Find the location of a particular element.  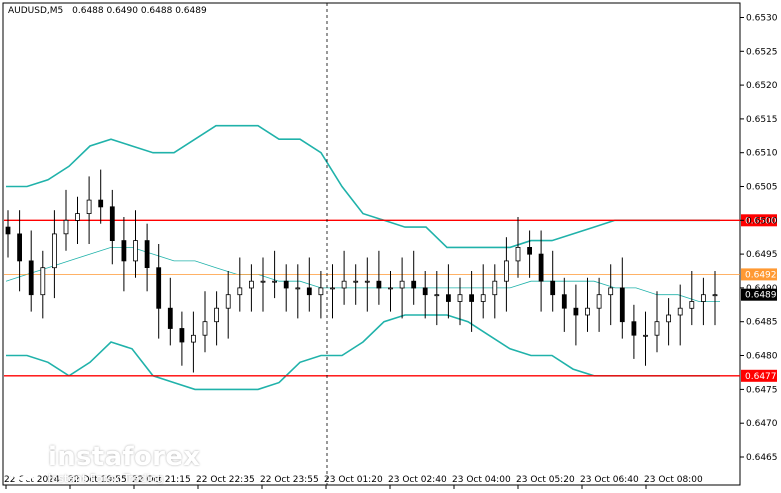

x-tick-label: 22 Oct 23:55 is located at coordinates (289, 480).